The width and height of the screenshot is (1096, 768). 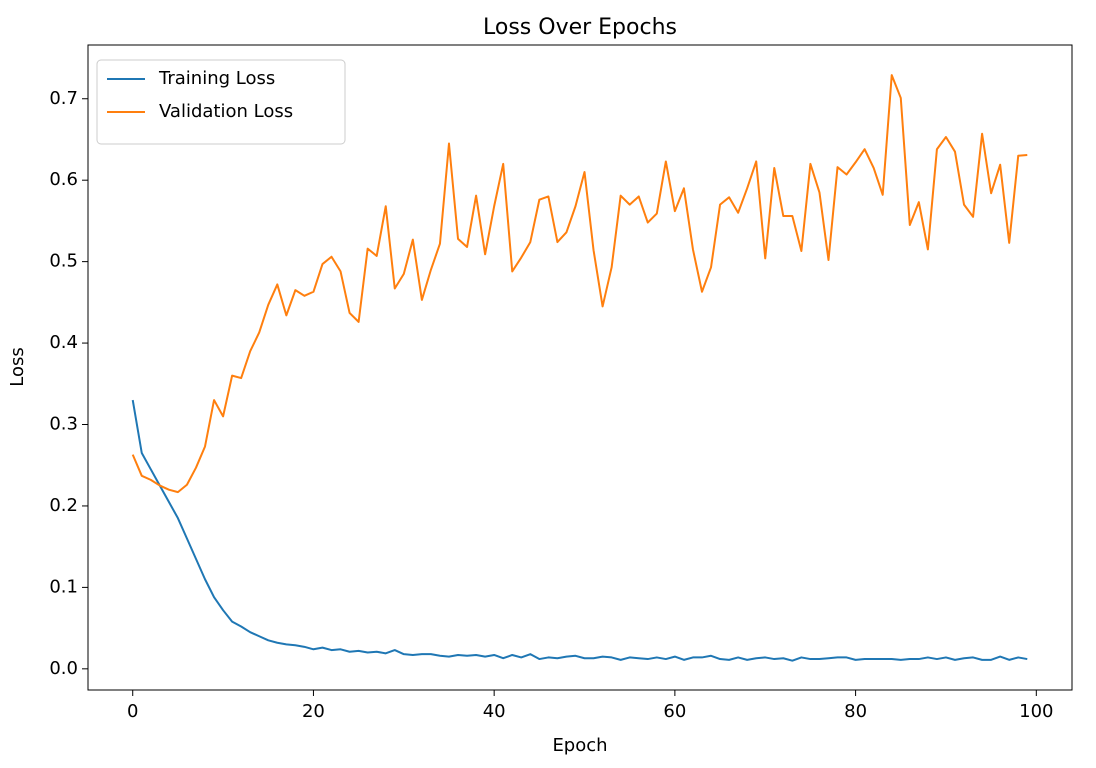 I want to click on y-tick-label: 0.7, so click(x=63, y=98).